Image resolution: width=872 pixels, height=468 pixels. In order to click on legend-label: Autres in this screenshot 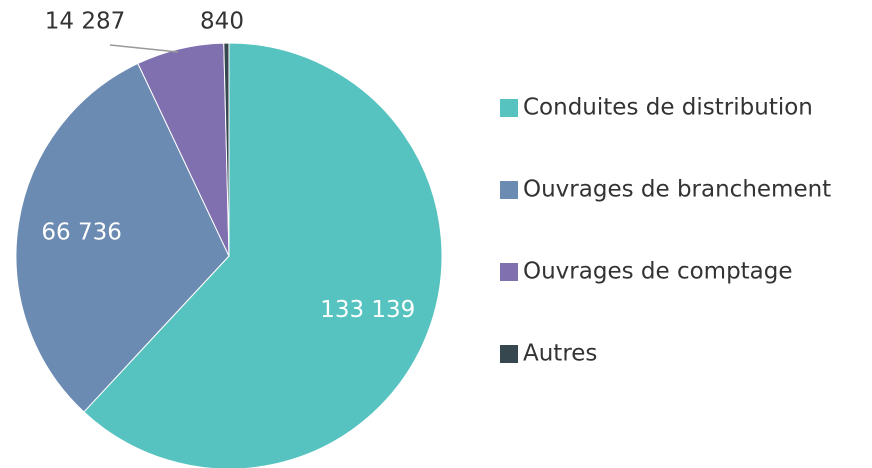, I will do `click(560, 354)`.